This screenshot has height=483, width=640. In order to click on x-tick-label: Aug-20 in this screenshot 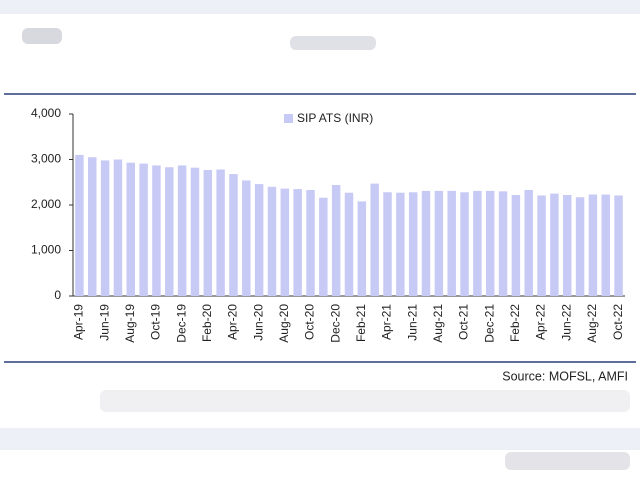, I will do `click(284, 323)`.